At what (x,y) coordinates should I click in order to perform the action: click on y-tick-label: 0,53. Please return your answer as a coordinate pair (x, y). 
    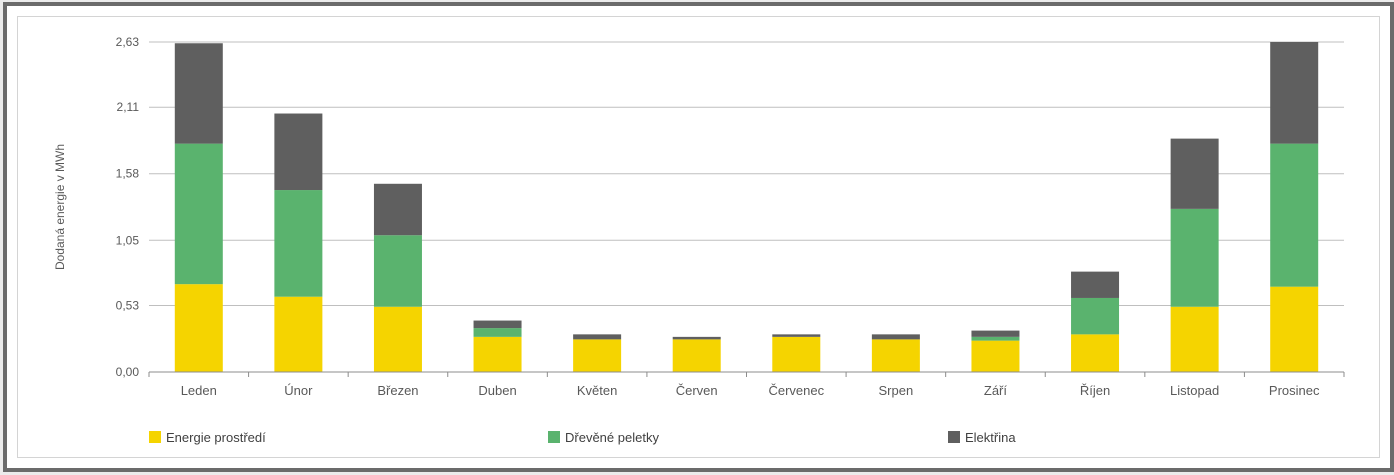
    Looking at the image, I should click on (128, 305).